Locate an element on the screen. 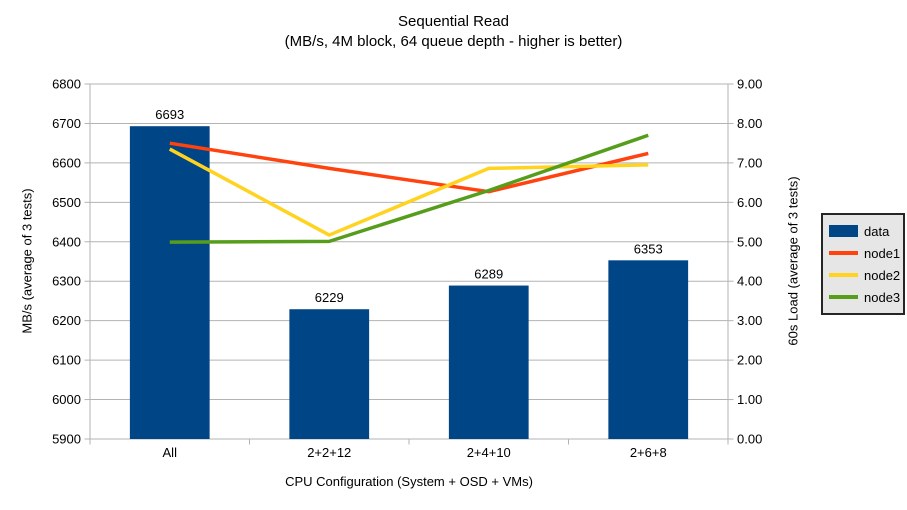  left-y-tick-label: 6400 is located at coordinates (66, 241).